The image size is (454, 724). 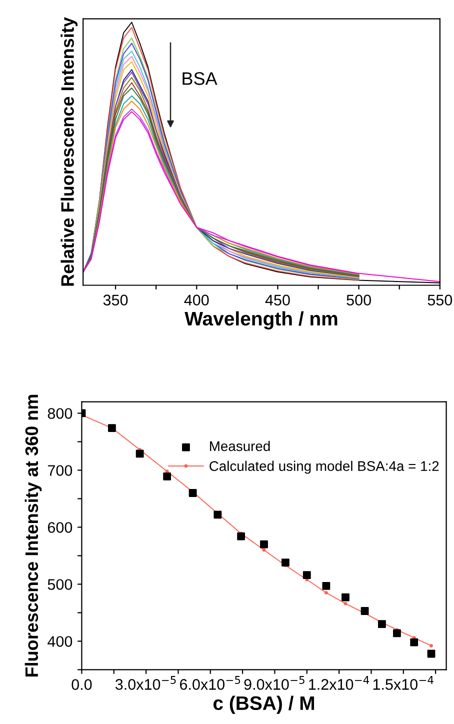 What do you see at coordinates (200, 78) in the screenshot?
I see `annotation: BSA` at bounding box center [200, 78].